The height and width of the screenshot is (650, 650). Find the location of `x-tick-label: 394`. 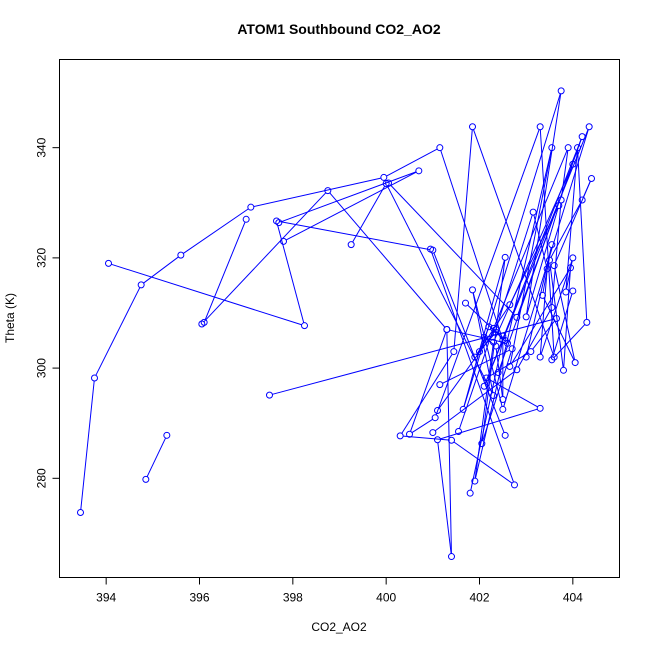

x-tick-label: 394 is located at coordinates (106, 598).